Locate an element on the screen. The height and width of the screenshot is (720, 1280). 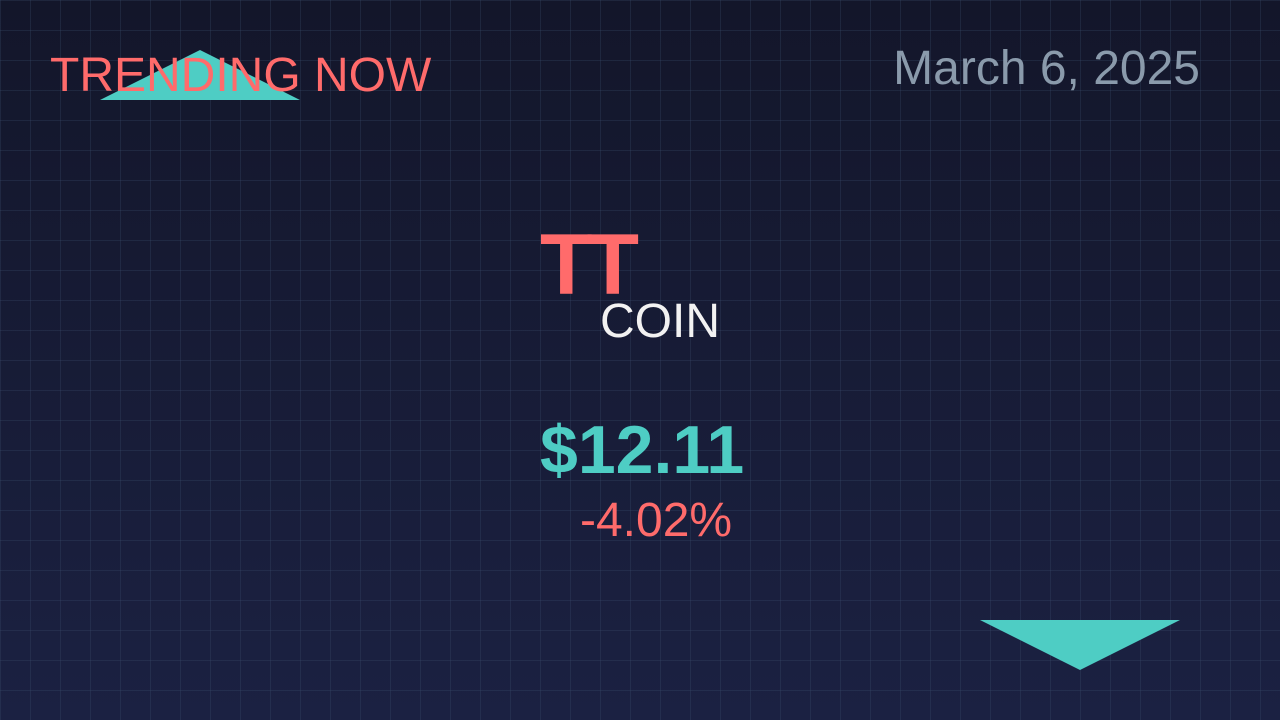
coin-name: COIN is located at coordinates (660, 321).